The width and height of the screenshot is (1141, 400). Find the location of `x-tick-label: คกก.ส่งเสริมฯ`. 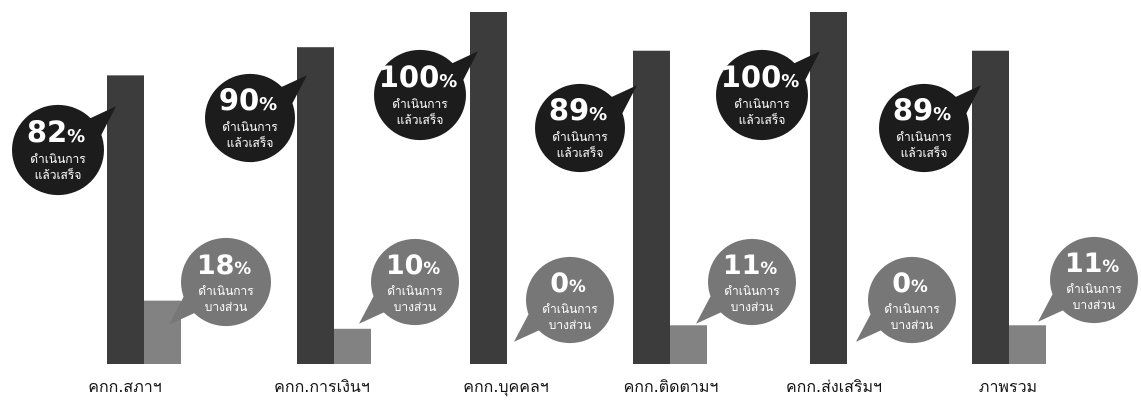

x-tick-label: คกก.ส่งเสริมฯ is located at coordinates (834, 386).